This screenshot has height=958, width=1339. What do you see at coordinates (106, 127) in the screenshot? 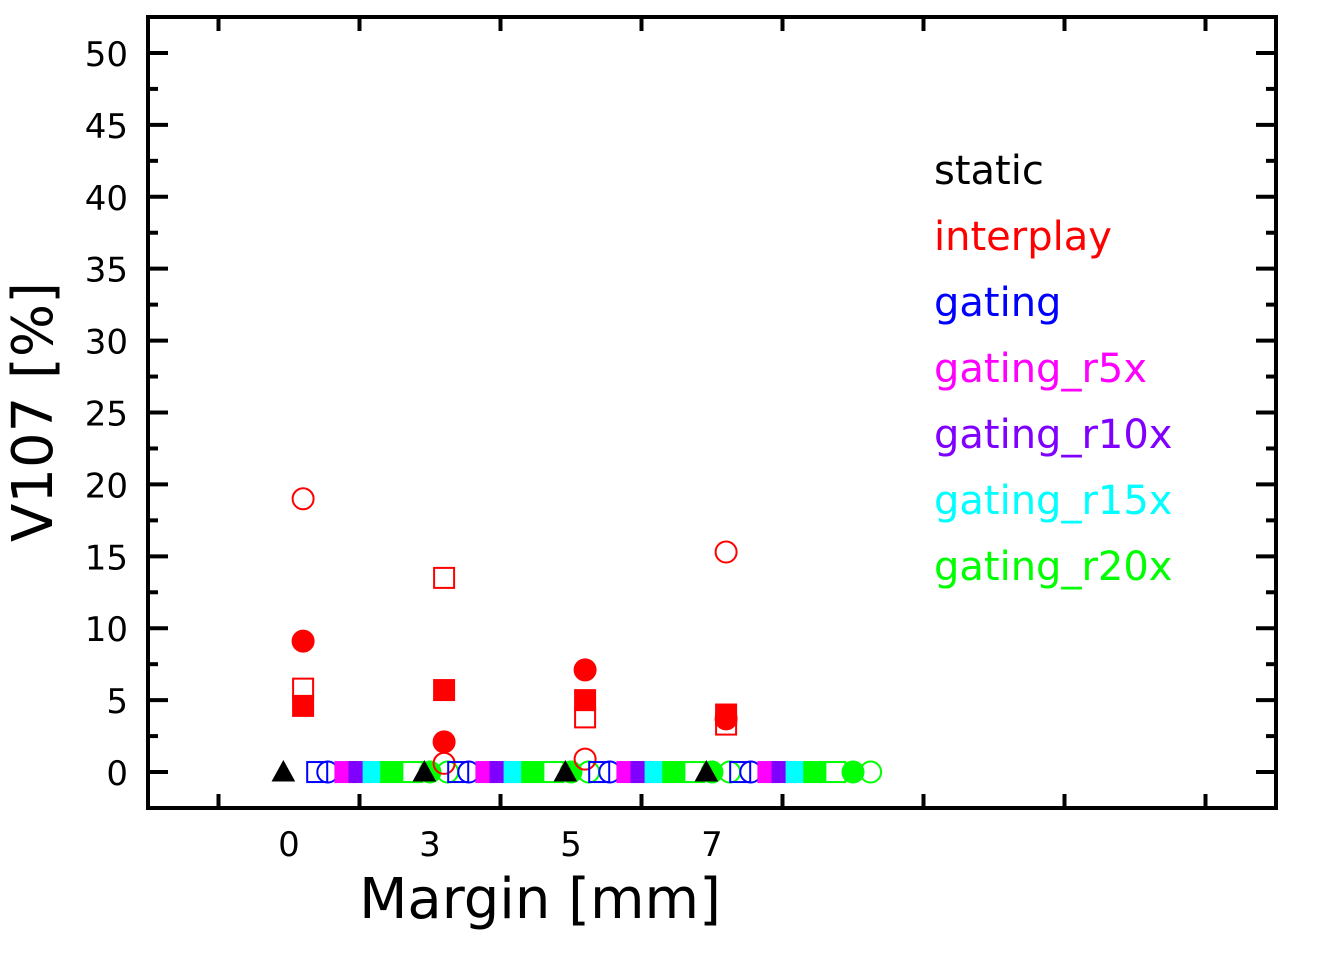
I see `y-tick-label: 45` at bounding box center [106, 127].